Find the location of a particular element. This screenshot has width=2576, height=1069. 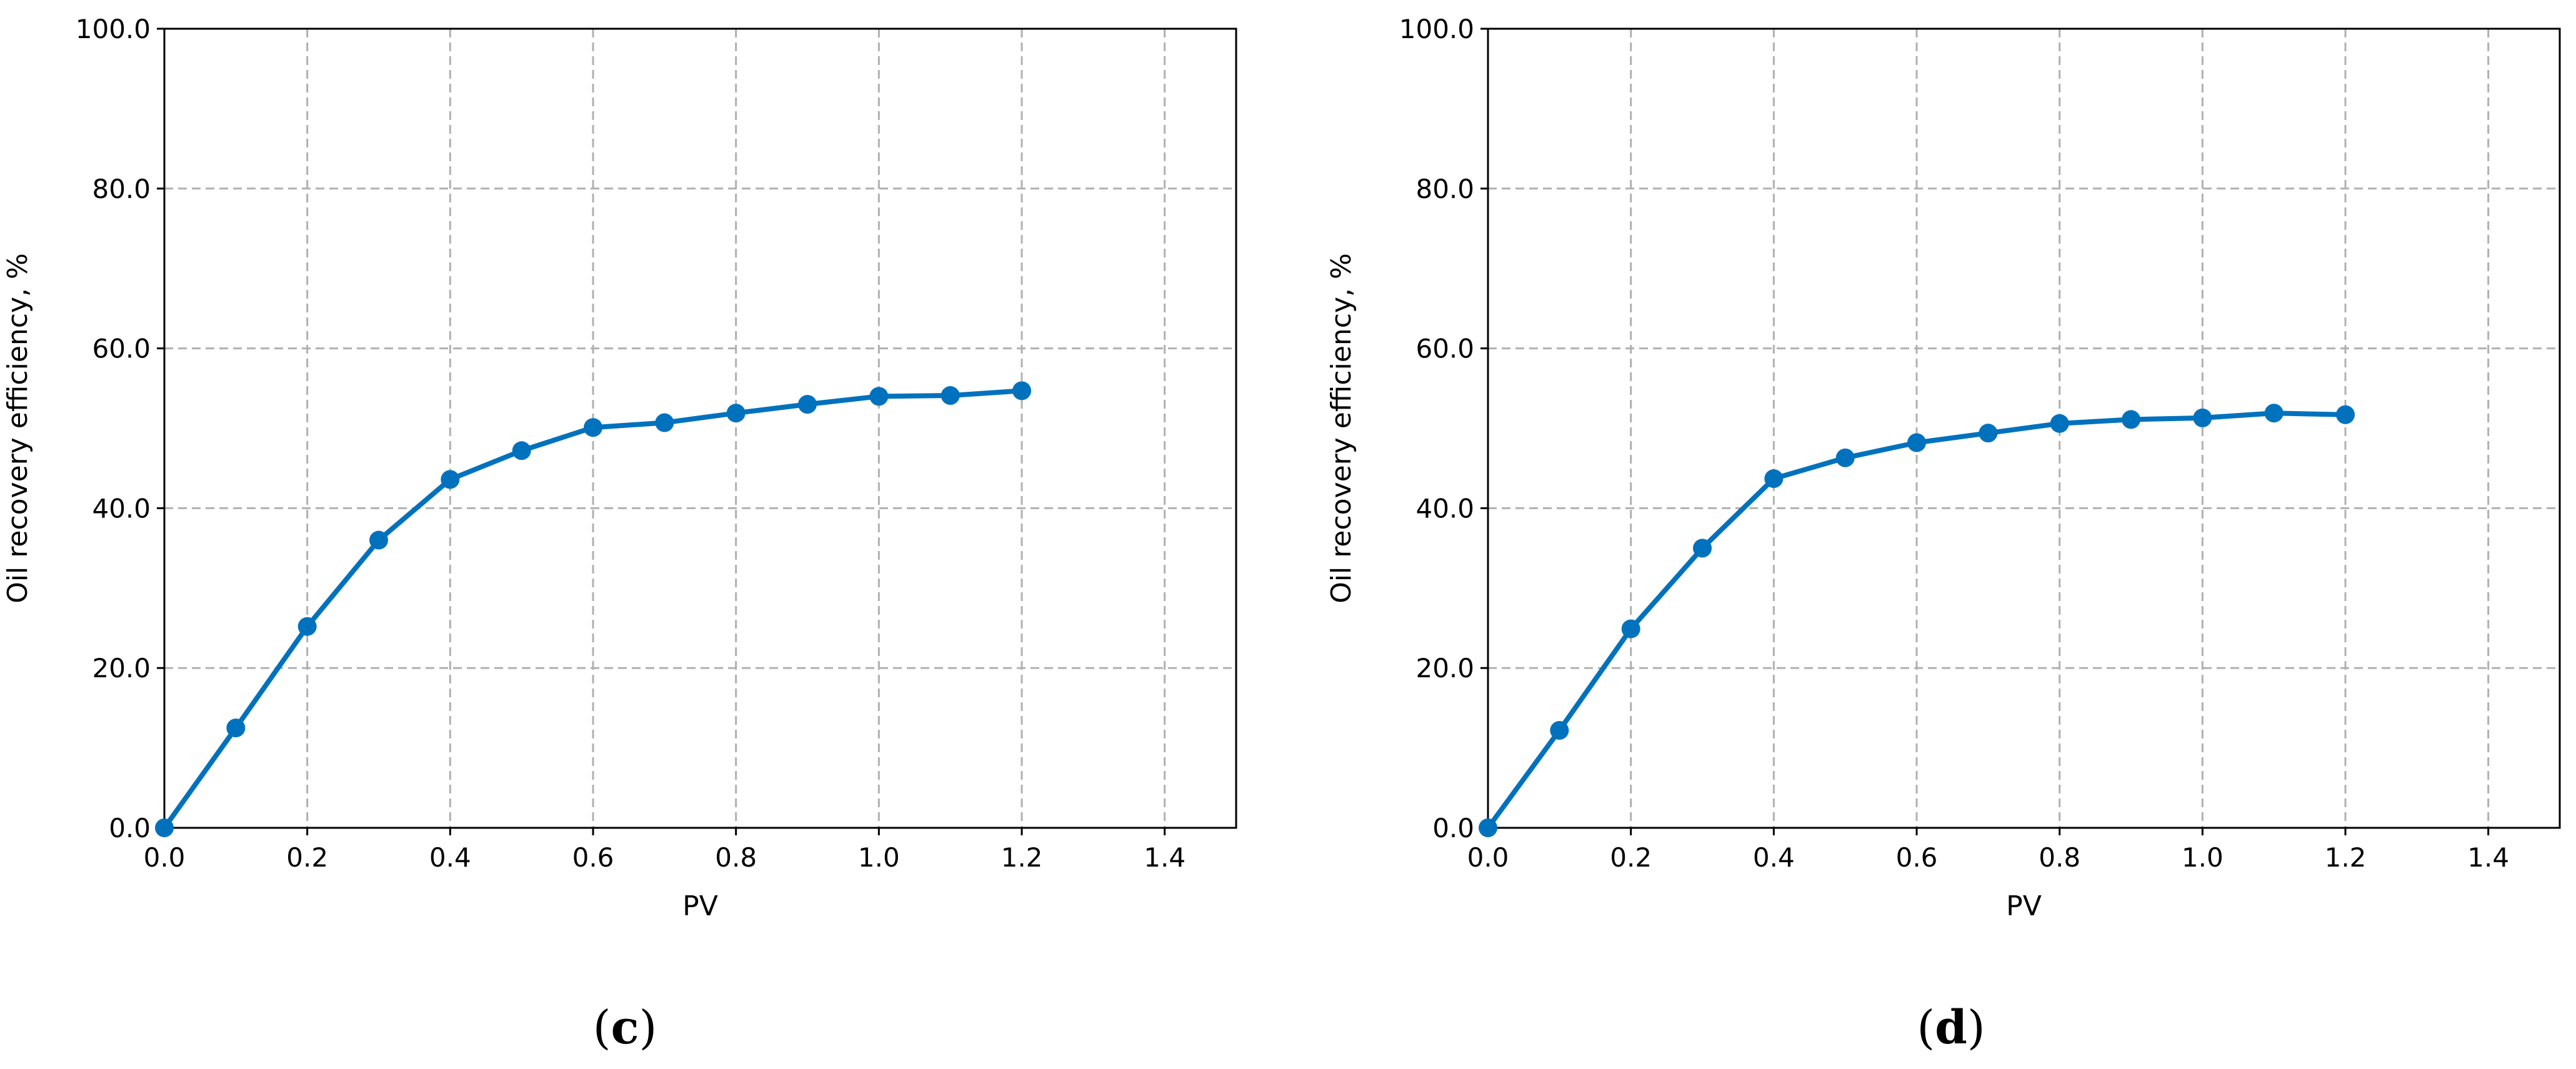

panel-label-letter: d is located at coordinates (1951, 1028).